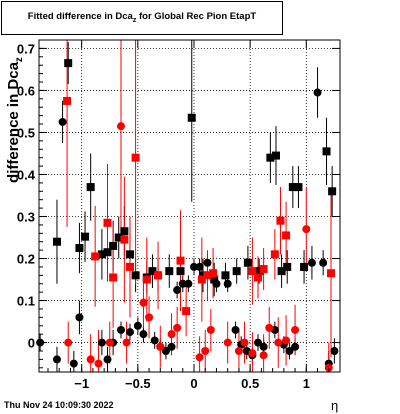 Image resolution: width=400 pixels, height=414 pixels. I want to click on x-tick-label: 0.5, so click(250, 383).